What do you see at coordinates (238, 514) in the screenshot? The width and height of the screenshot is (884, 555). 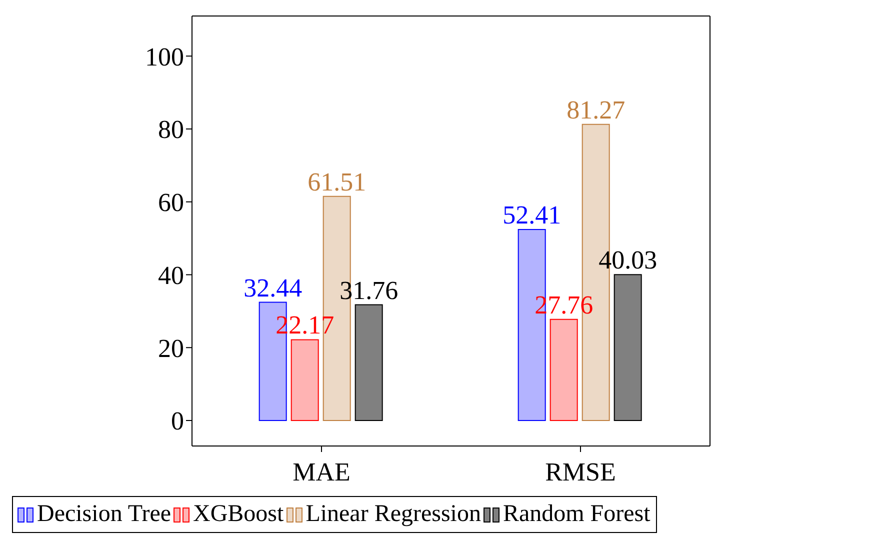 I see `legend-label: XGBoost` at bounding box center [238, 514].